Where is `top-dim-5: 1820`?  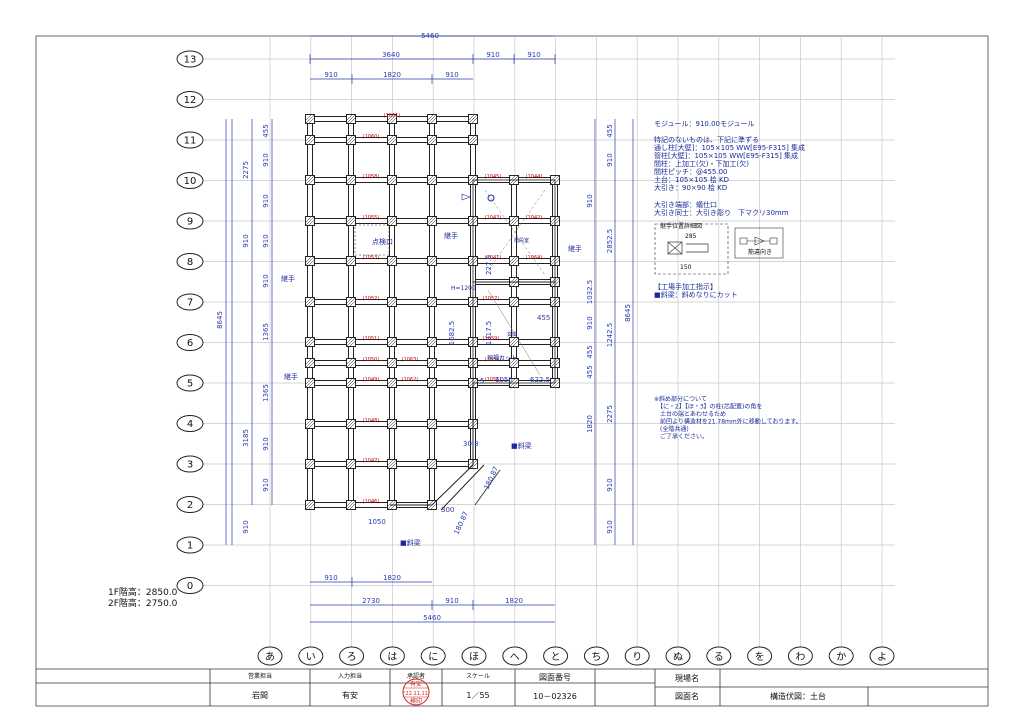
top-dim-5: 1820 is located at coordinates (392, 75).